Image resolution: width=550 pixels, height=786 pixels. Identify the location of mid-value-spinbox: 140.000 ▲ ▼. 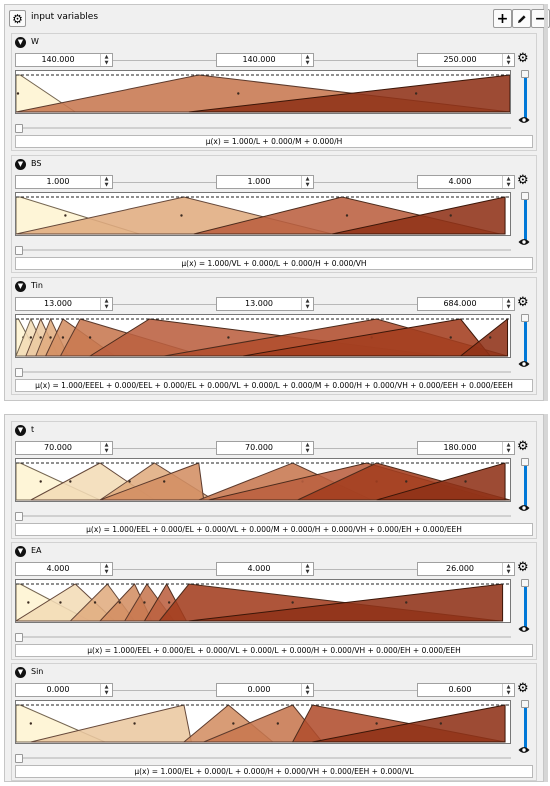
(265, 60).